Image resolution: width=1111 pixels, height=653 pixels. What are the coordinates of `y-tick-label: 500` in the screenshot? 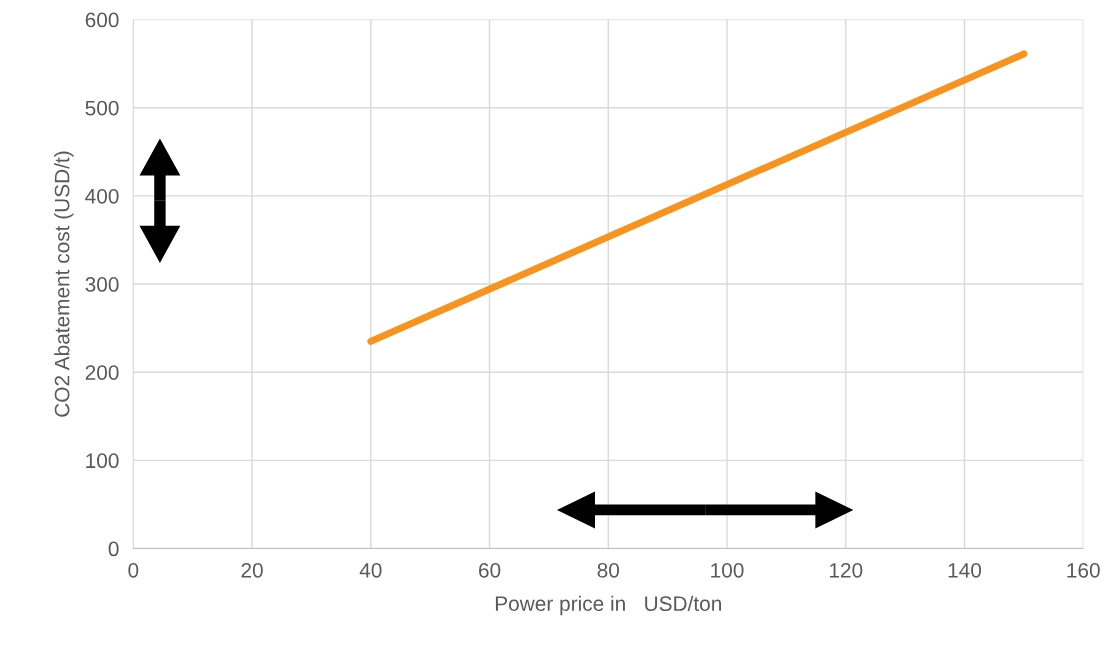 It's located at (102, 108).